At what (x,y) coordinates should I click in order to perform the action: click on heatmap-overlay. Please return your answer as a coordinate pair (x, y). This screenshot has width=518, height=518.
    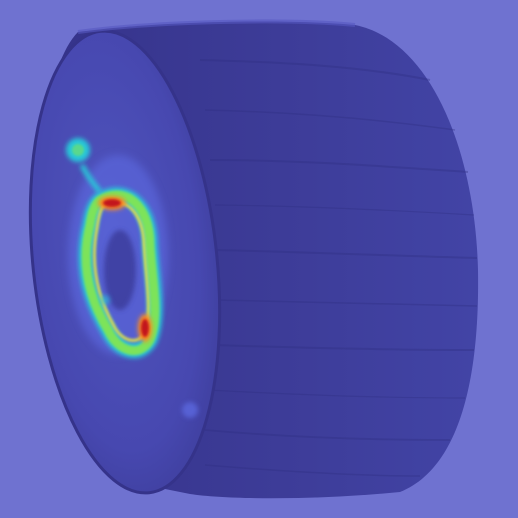
    Looking at the image, I should click on (132, 278).